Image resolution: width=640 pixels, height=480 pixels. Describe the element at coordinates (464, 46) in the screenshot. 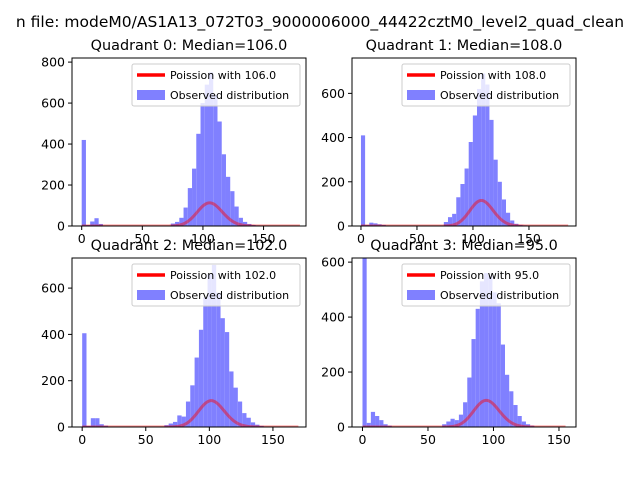

I see `subplot-title: Quadrant 1: Median=108.0` at that location.